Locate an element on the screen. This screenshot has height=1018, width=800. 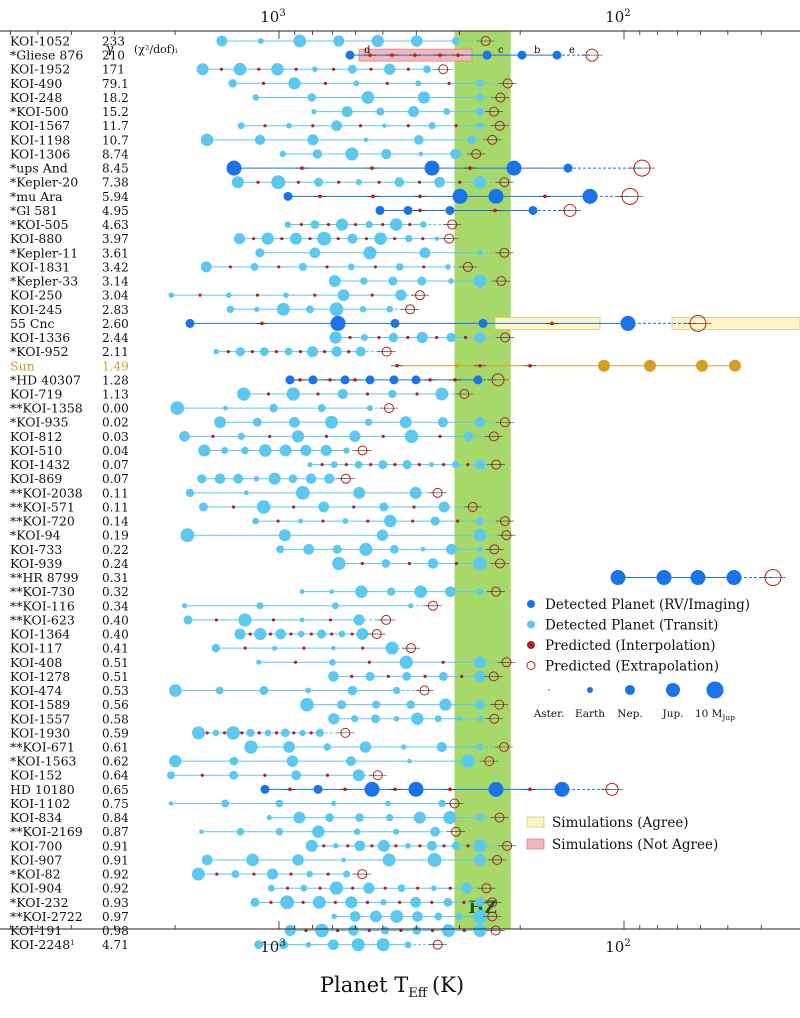
system-gamma: 0.58 is located at coordinates (115, 719).